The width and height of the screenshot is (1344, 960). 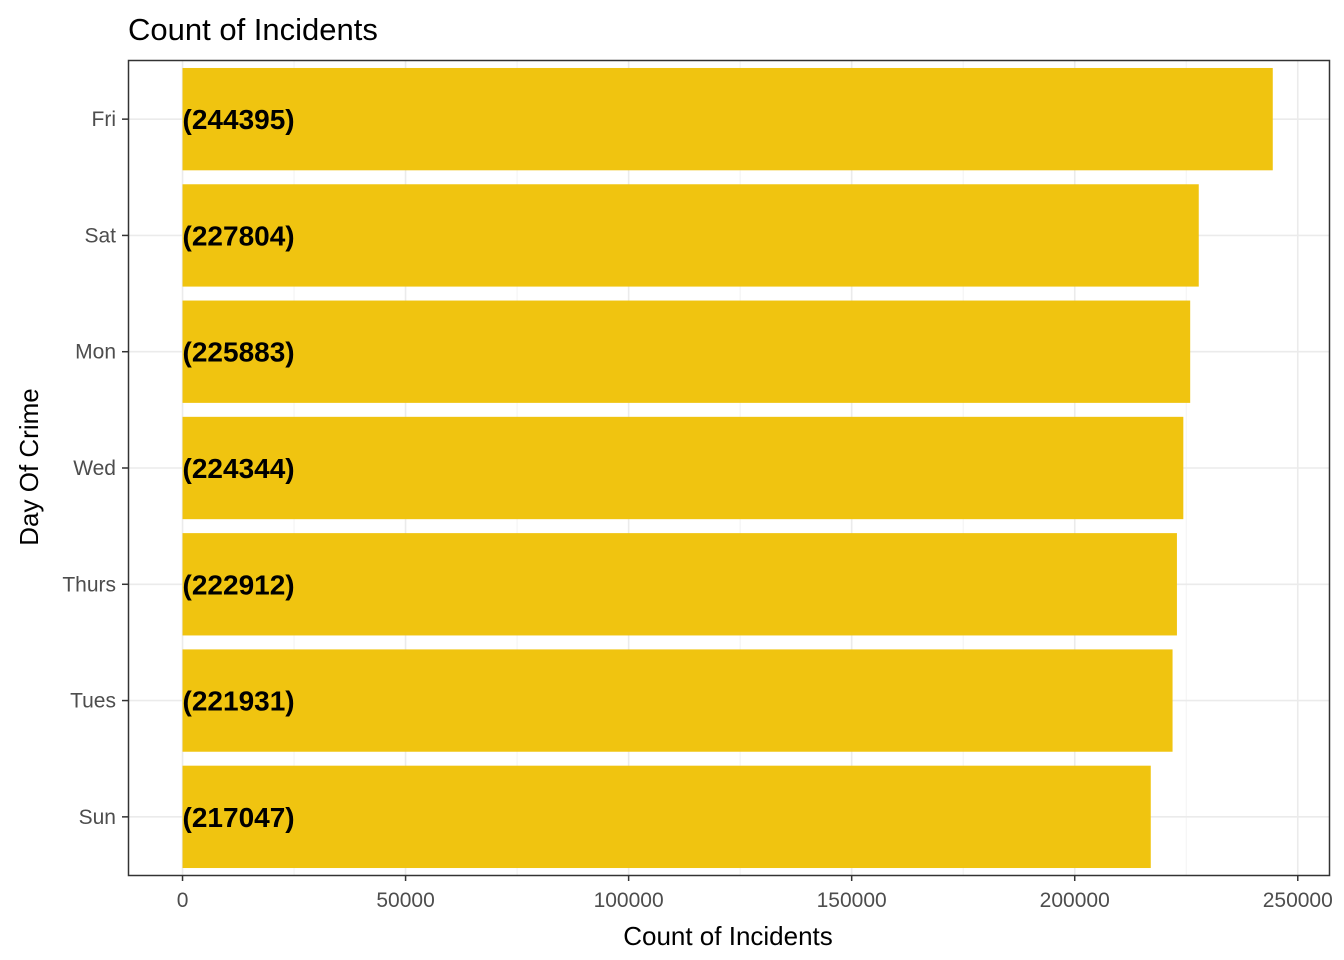 I want to click on chart-title: Count of Incidents, so click(x=253, y=29).